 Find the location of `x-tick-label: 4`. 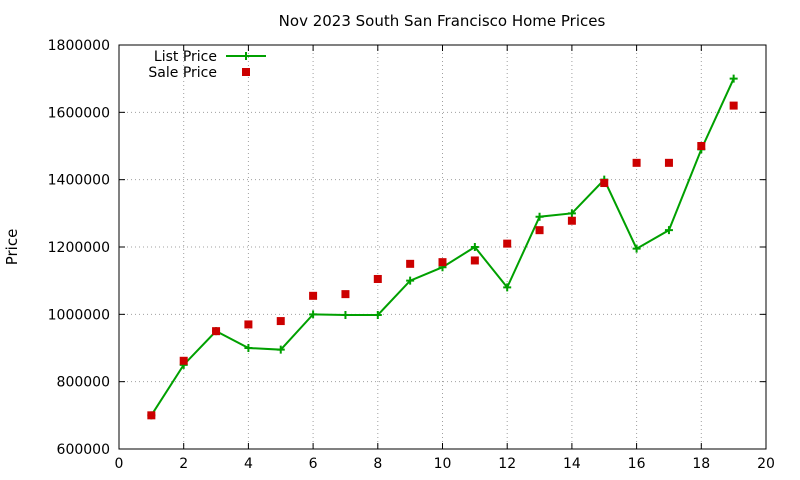

x-tick-label: 4 is located at coordinates (248, 464).